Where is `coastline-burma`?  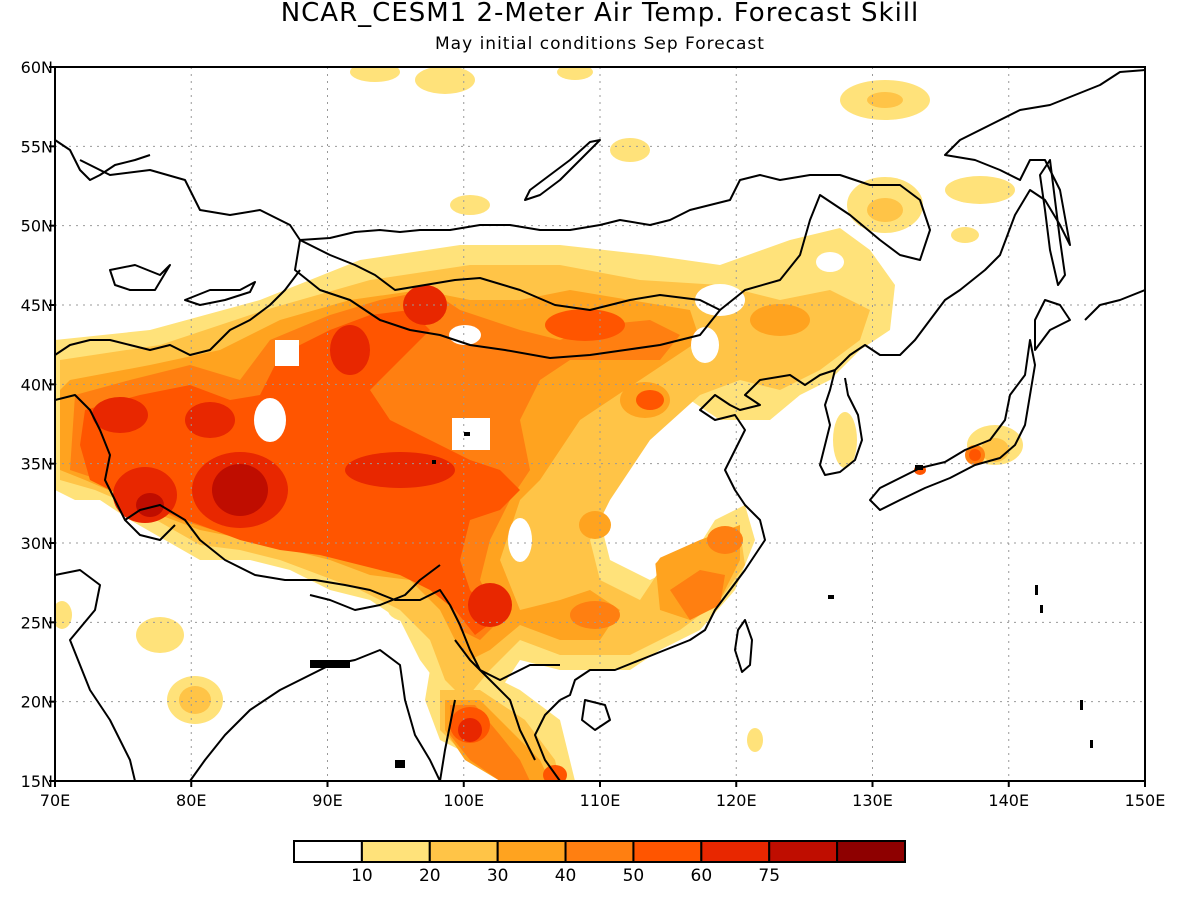 coastline-burma is located at coordinates (447, 740).